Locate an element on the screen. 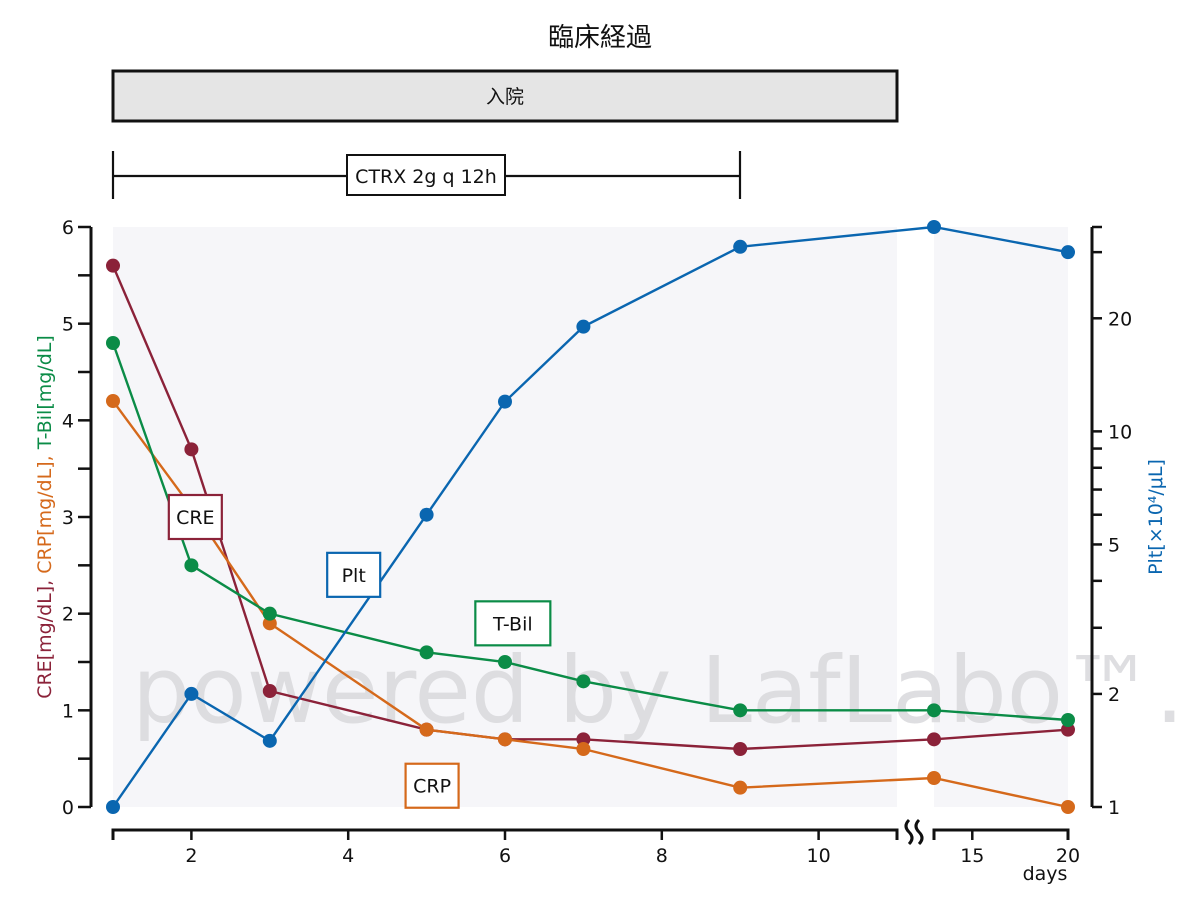  svg-text: CRP is located at coordinates (432, 787).